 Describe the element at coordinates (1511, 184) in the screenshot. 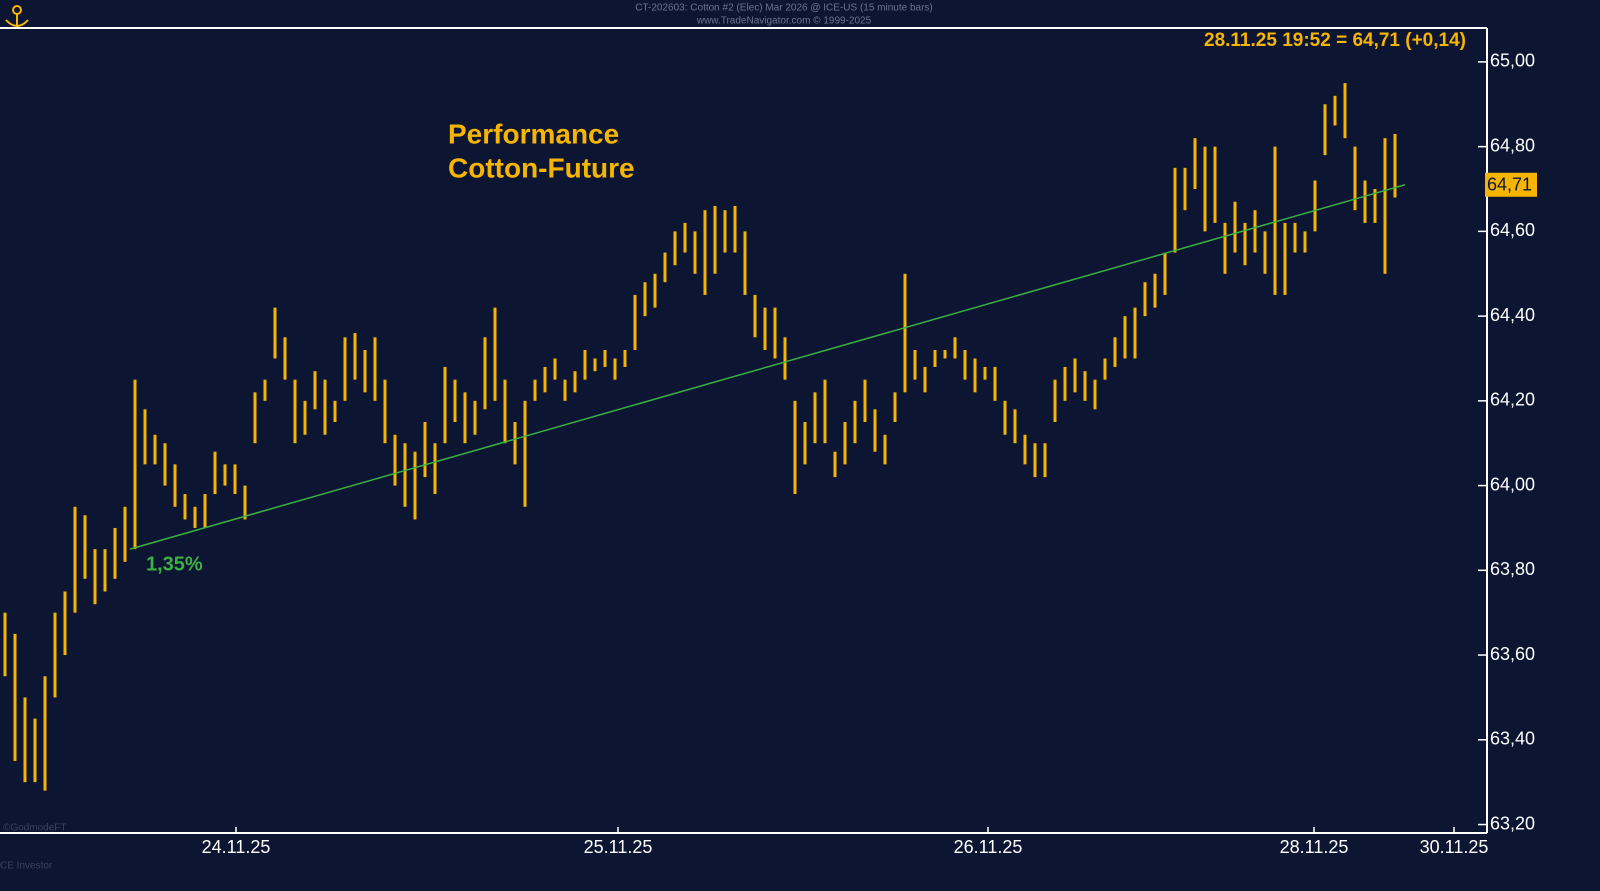

I see `price-tag` at that location.